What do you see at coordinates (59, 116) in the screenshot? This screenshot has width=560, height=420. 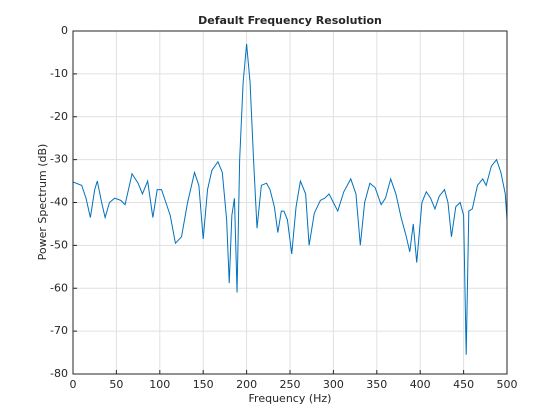 I see `y-tick-label: -20` at bounding box center [59, 116].